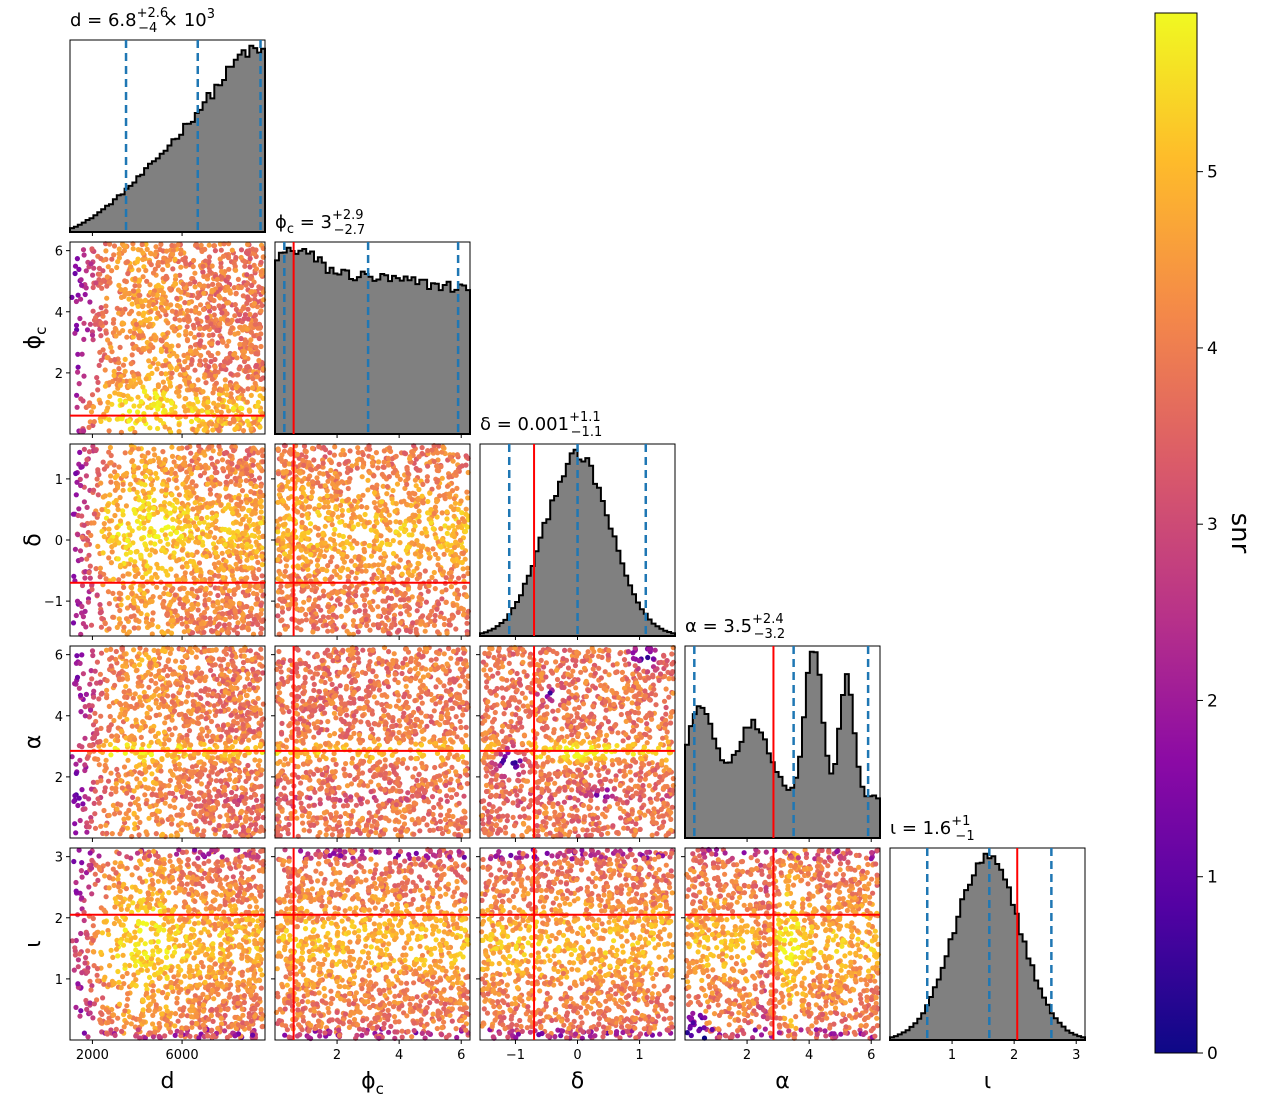  Describe the element at coordinates (281, 222) in the screenshot. I see `title-main: ϕ` at that location.